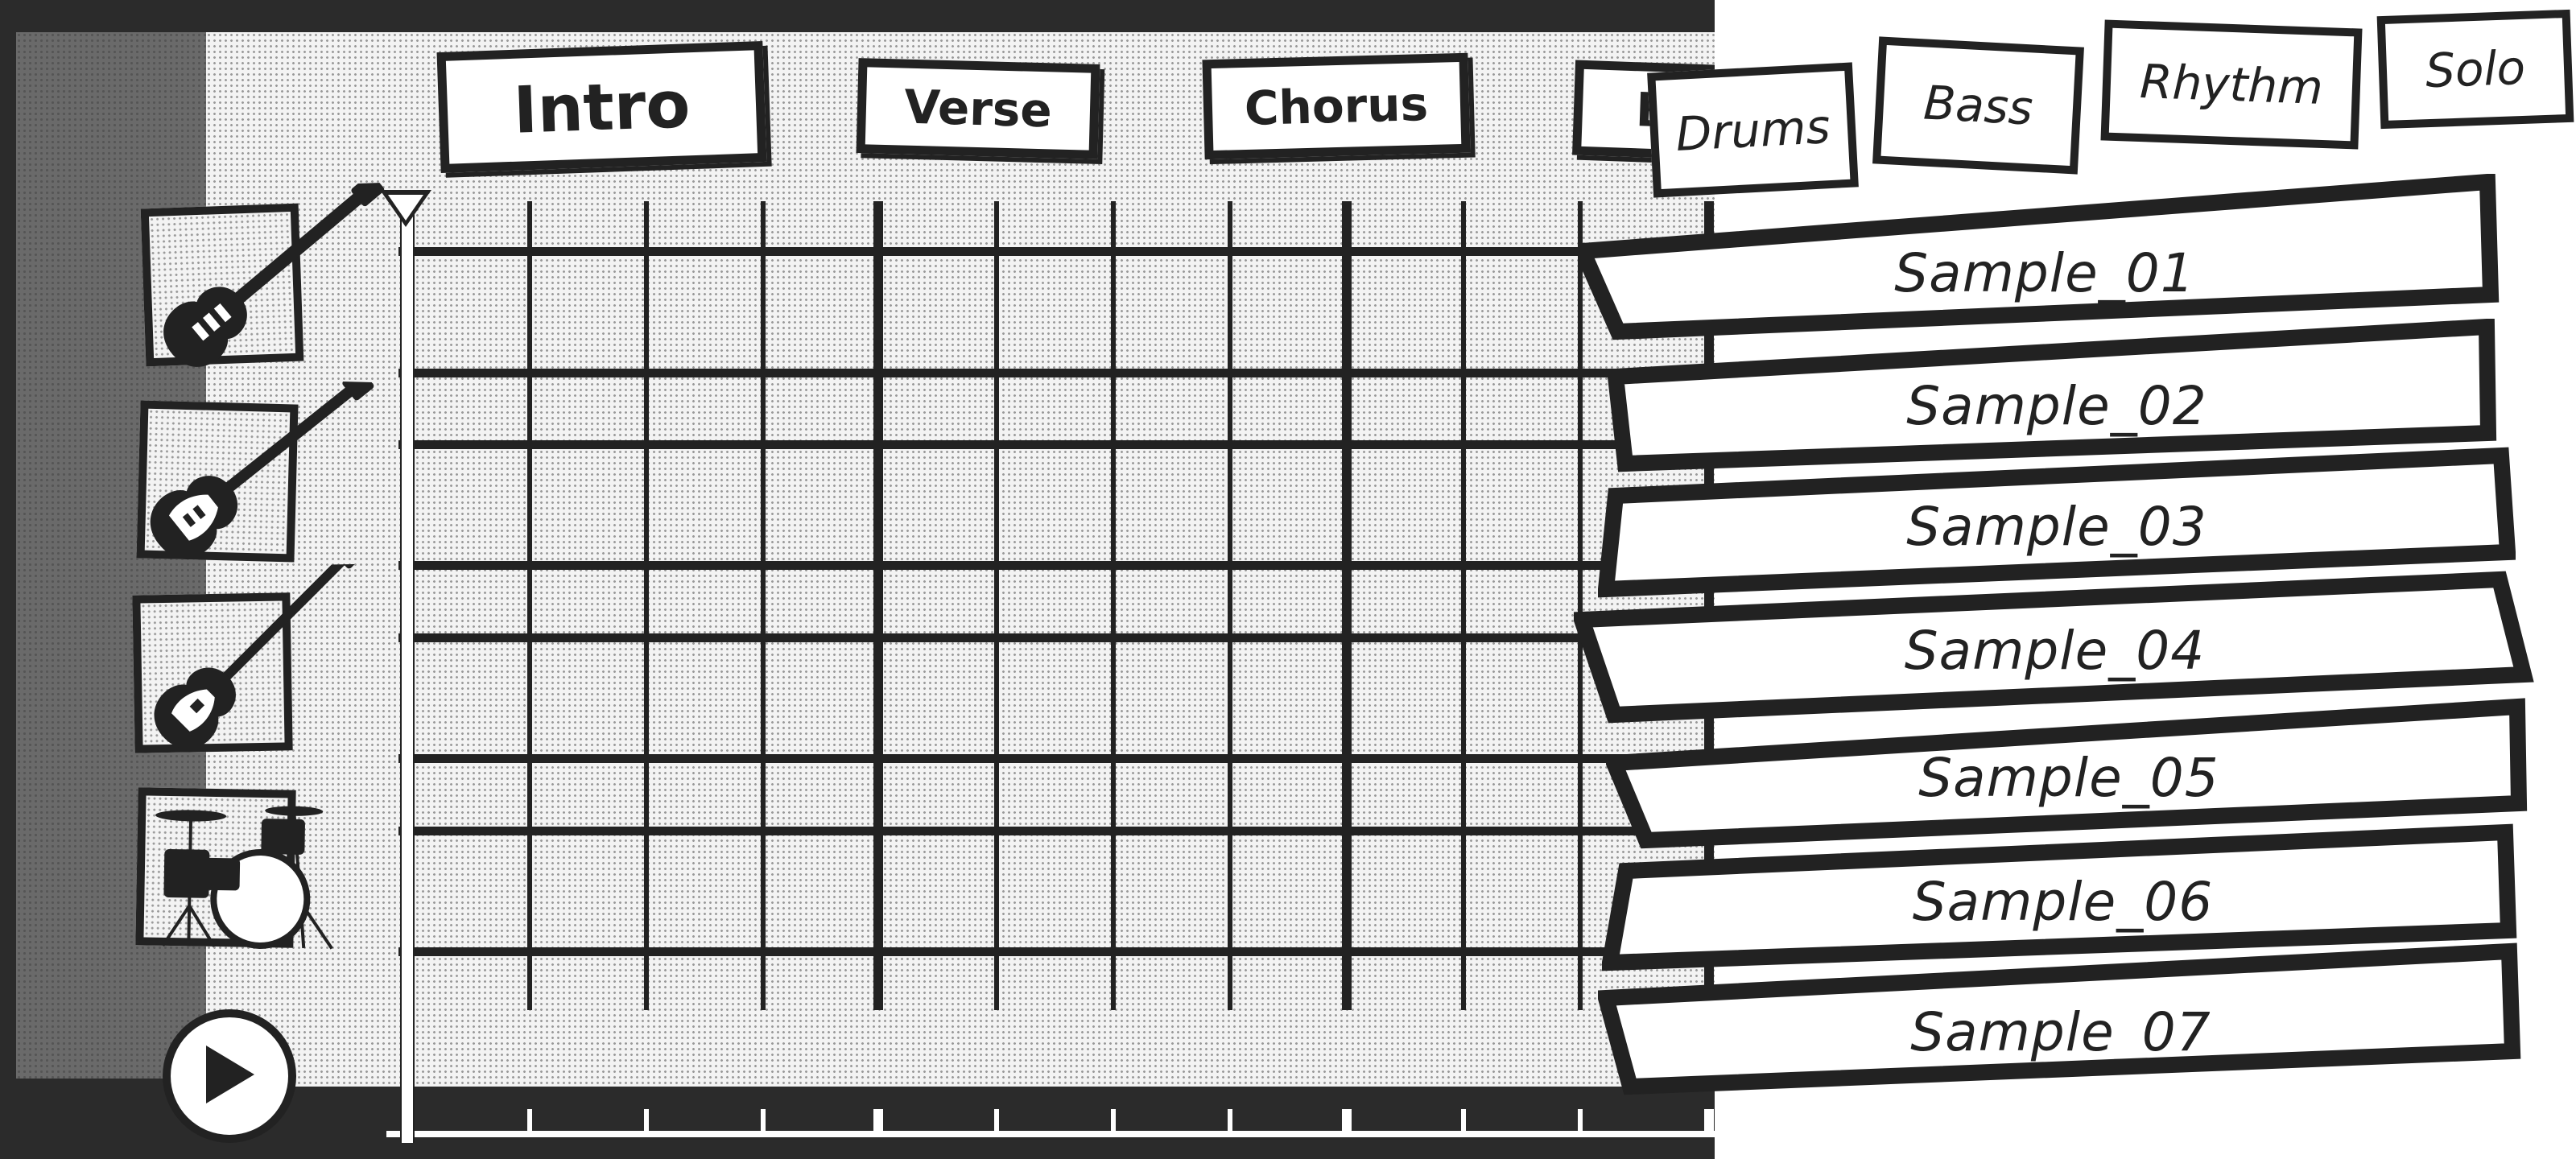 The image size is (2576, 1159). I want to click on instrument-tab-bass: Bass, so click(1978, 105).